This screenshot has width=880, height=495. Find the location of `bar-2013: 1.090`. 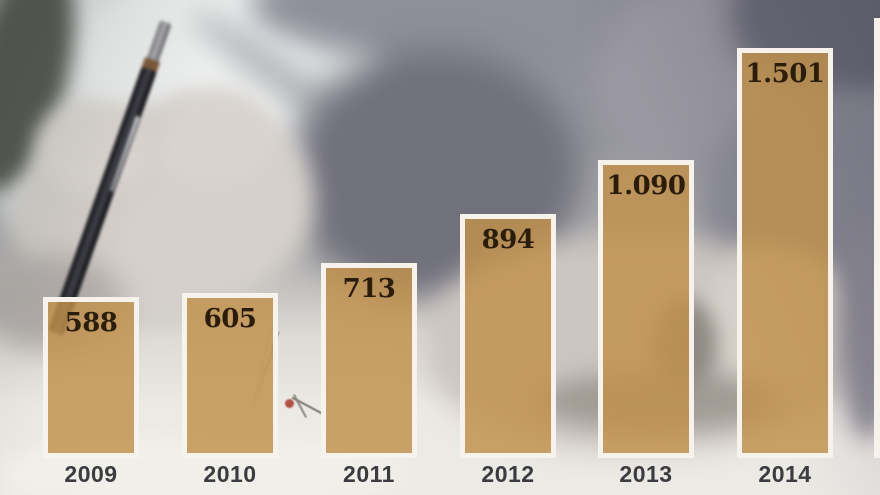

bar-2013: 1.090 is located at coordinates (646, 309).